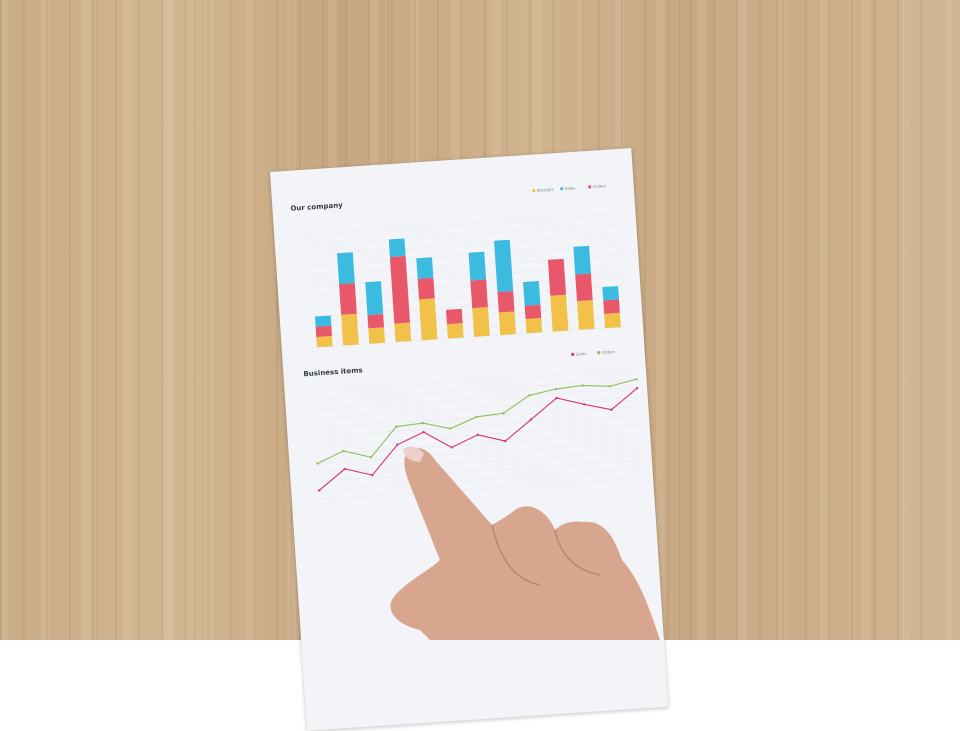 The image size is (960, 731). I want to click on fingernail, so click(413, 454).